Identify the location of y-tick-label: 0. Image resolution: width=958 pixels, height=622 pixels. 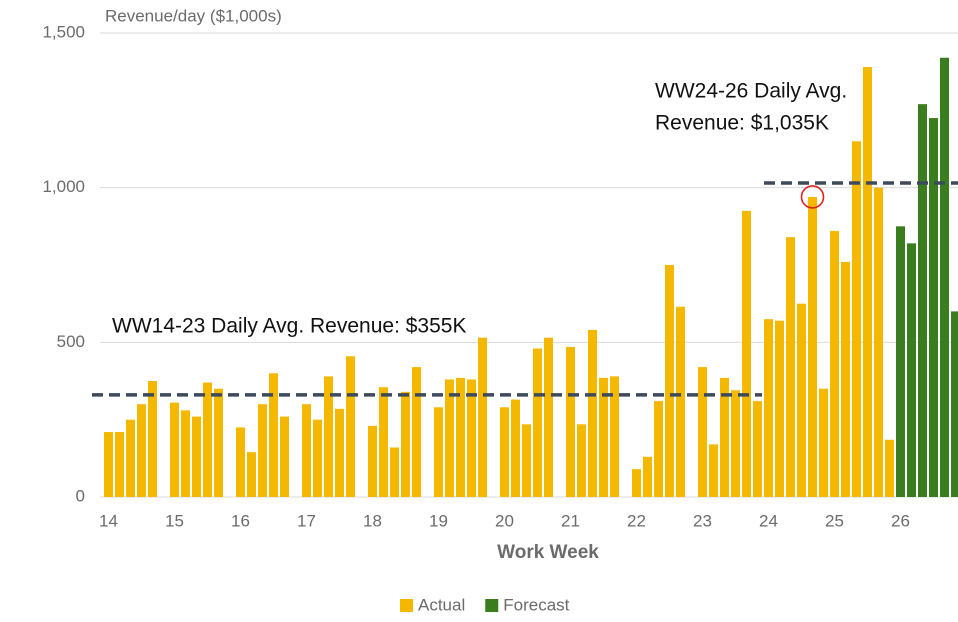
(80, 495).